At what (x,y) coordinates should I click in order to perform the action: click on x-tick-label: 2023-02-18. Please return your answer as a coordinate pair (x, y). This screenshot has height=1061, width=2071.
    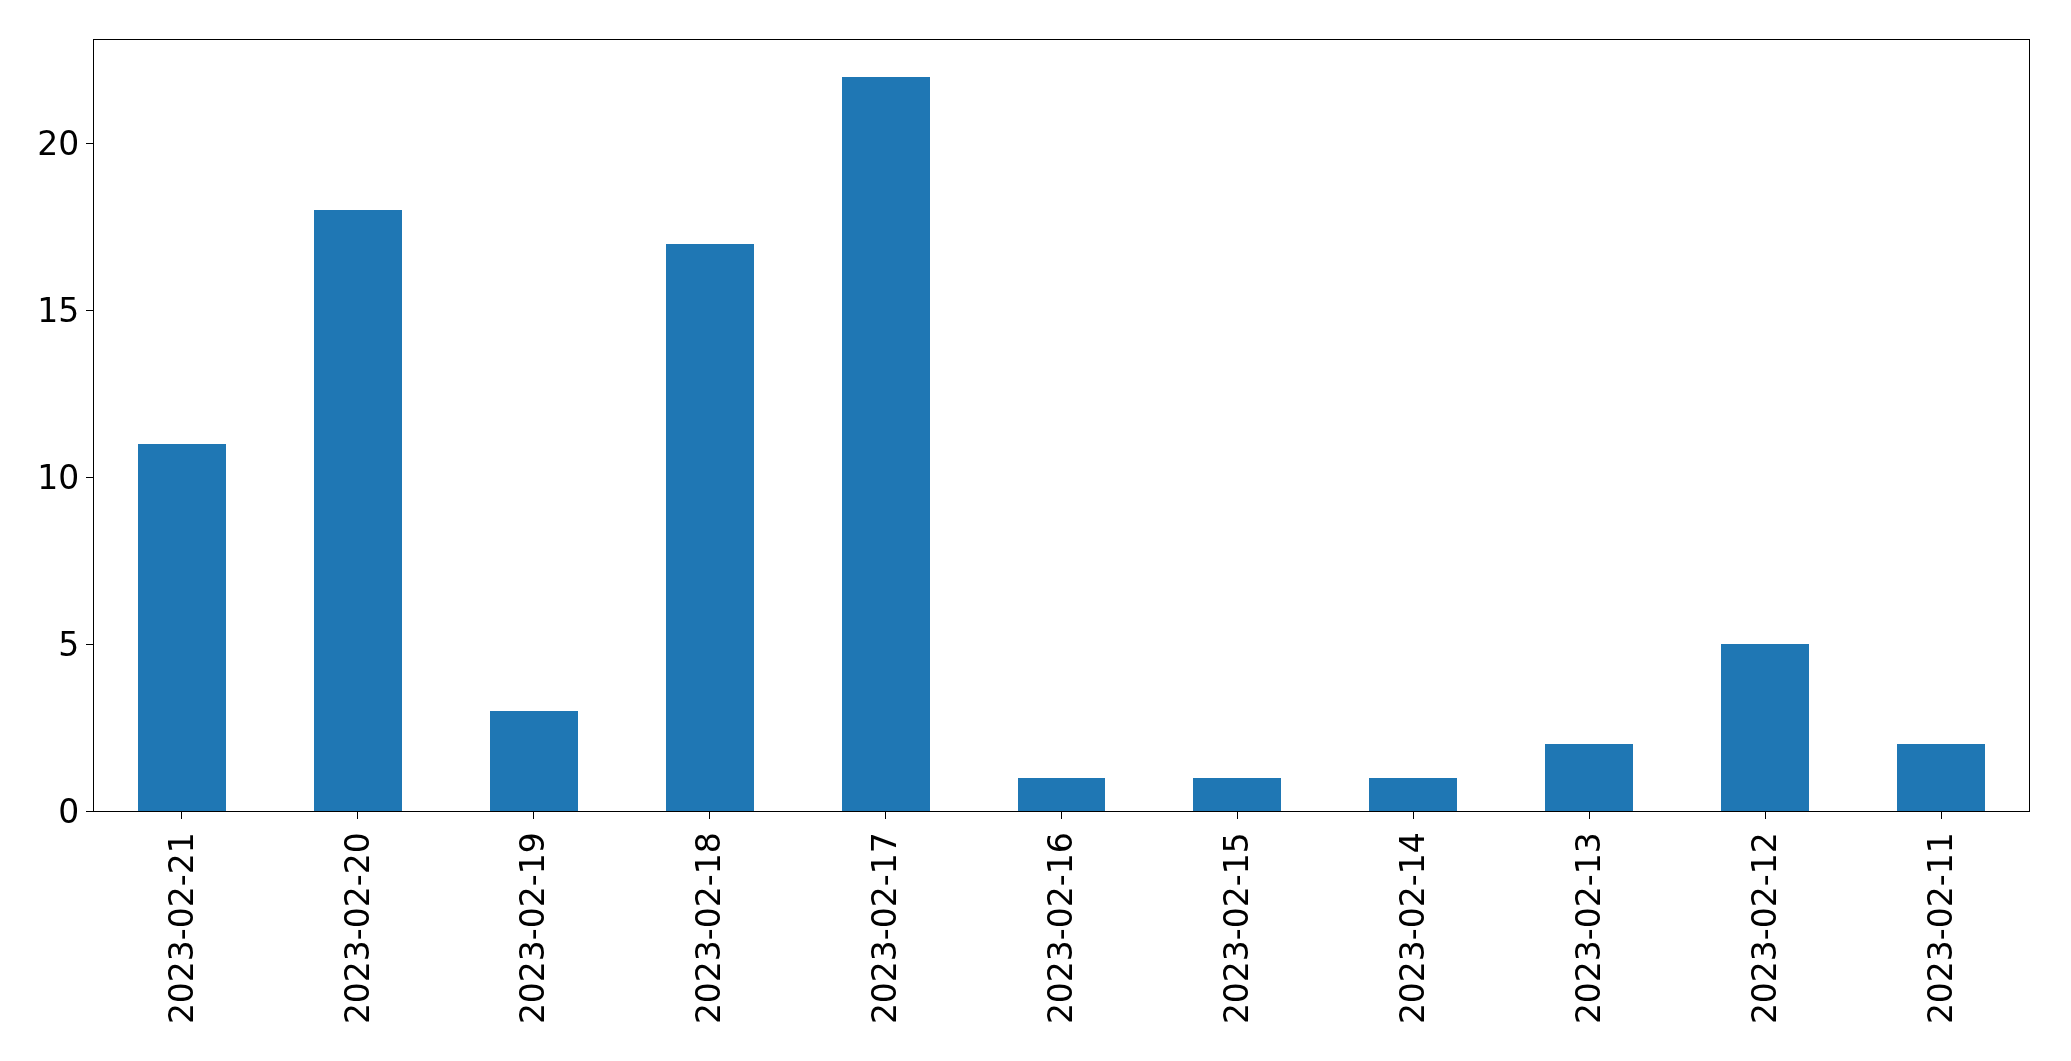
    Looking at the image, I should click on (709, 928).